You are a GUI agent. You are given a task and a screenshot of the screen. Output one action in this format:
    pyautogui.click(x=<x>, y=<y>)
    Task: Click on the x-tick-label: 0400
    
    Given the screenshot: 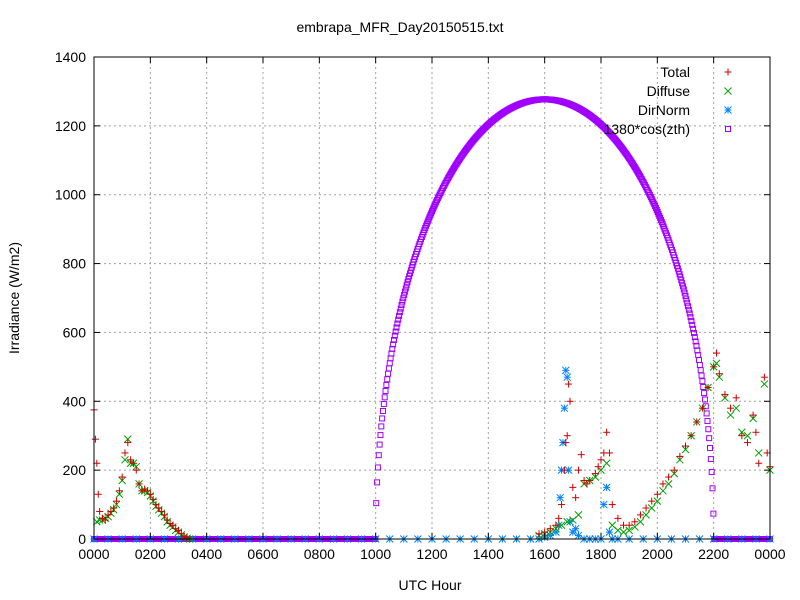 What is the action you would take?
    pyautogui.click(x=206, y=554)
    